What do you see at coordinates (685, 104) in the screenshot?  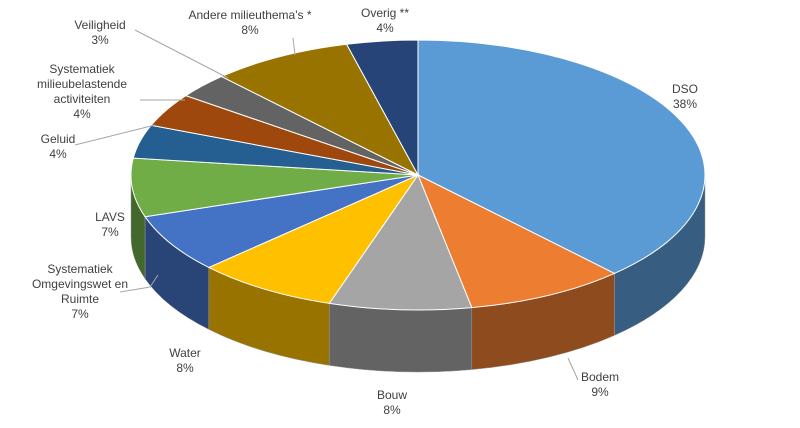 I see `label-value: 38%` at bounding box center [685, 104].